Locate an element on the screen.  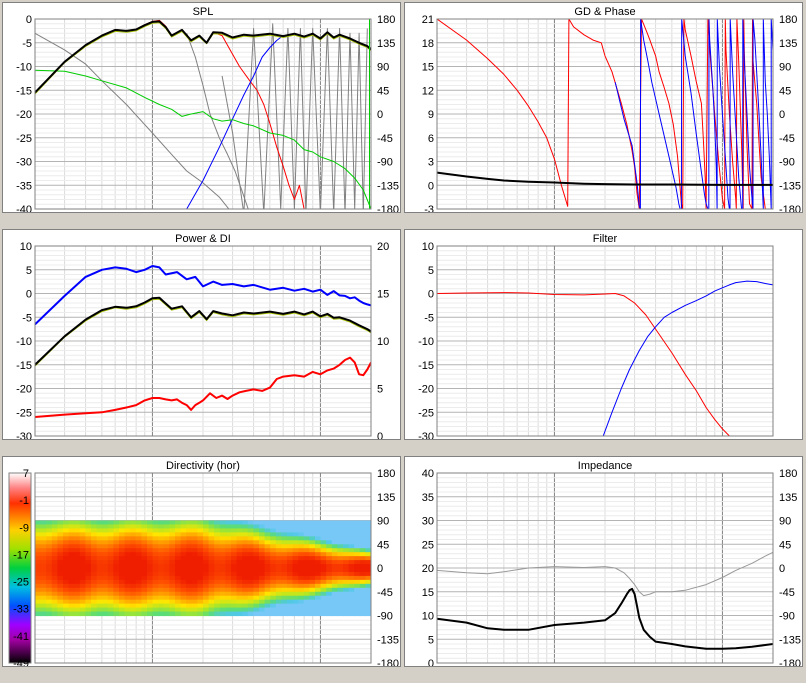
y2-tick-label: 180 is located at coordinates (386, 20).